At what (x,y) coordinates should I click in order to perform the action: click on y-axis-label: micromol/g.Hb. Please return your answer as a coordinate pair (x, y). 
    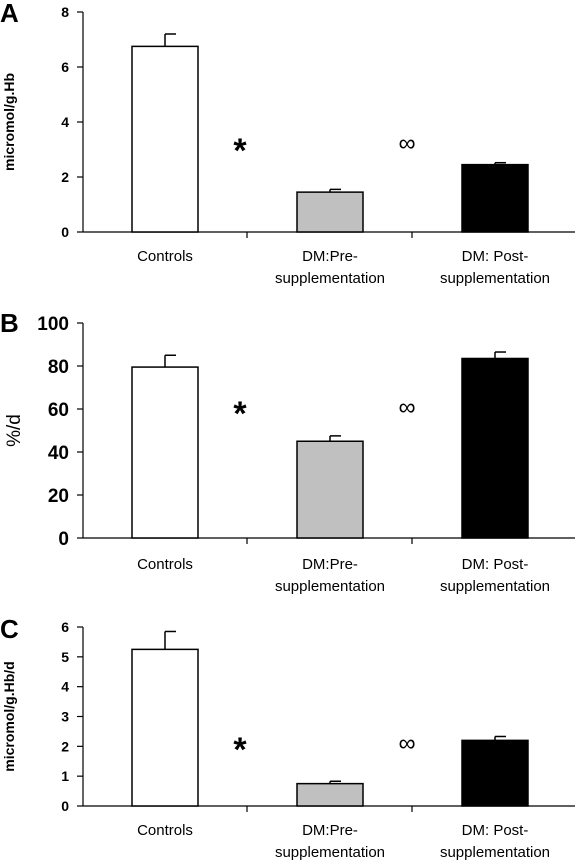
    Looking at the image, I should click on (9, 122).